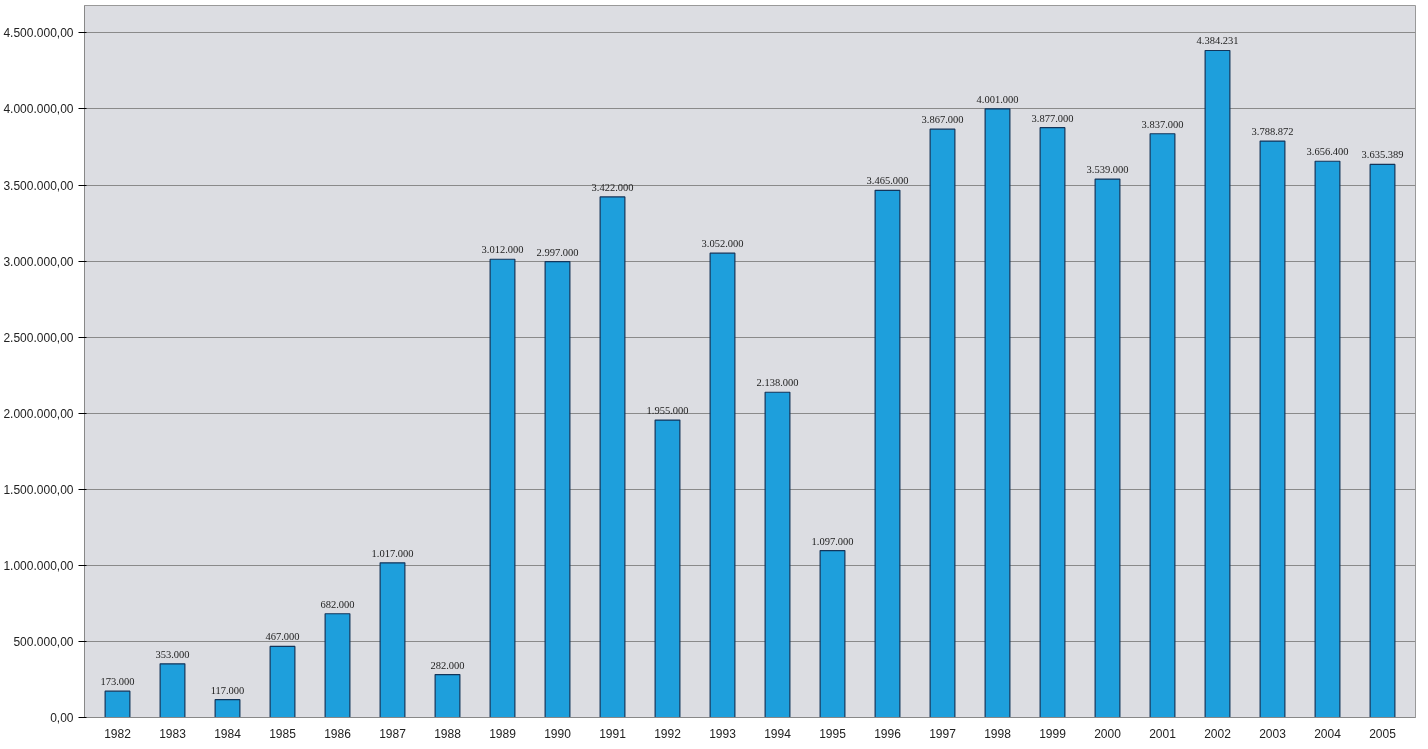 The height and width of the screenshot is (749, 1428). I want to click on data-label: 1.955.000, so click(667, 411).